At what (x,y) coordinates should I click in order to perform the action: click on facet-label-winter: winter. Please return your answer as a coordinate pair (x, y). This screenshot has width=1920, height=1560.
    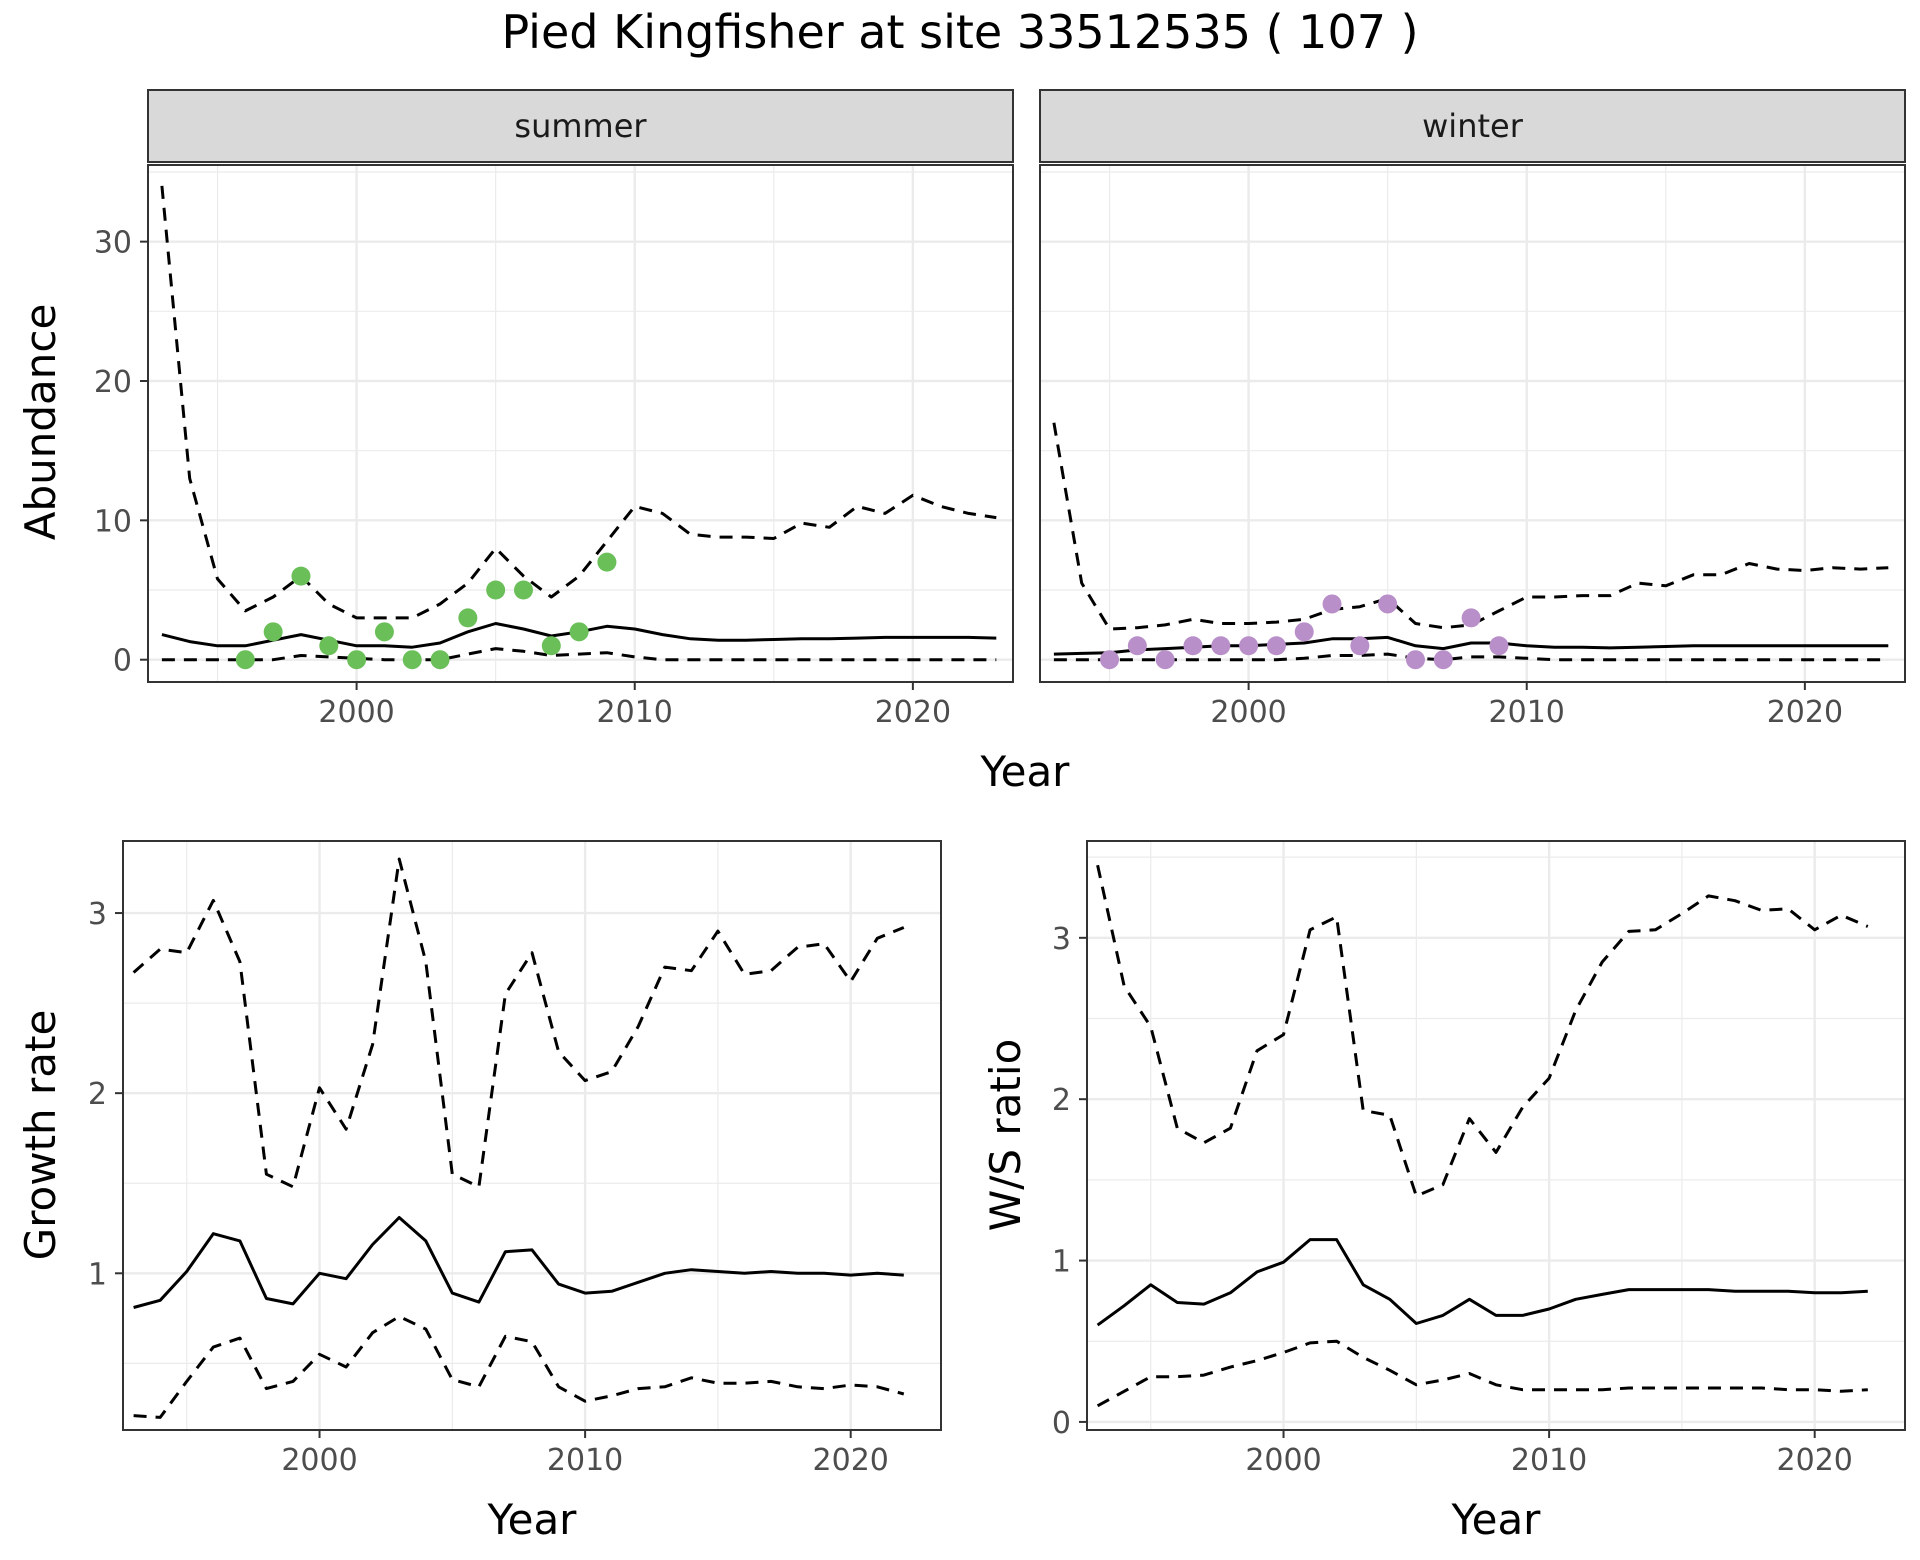
    Looking at the image, I should click on (1473, 126).